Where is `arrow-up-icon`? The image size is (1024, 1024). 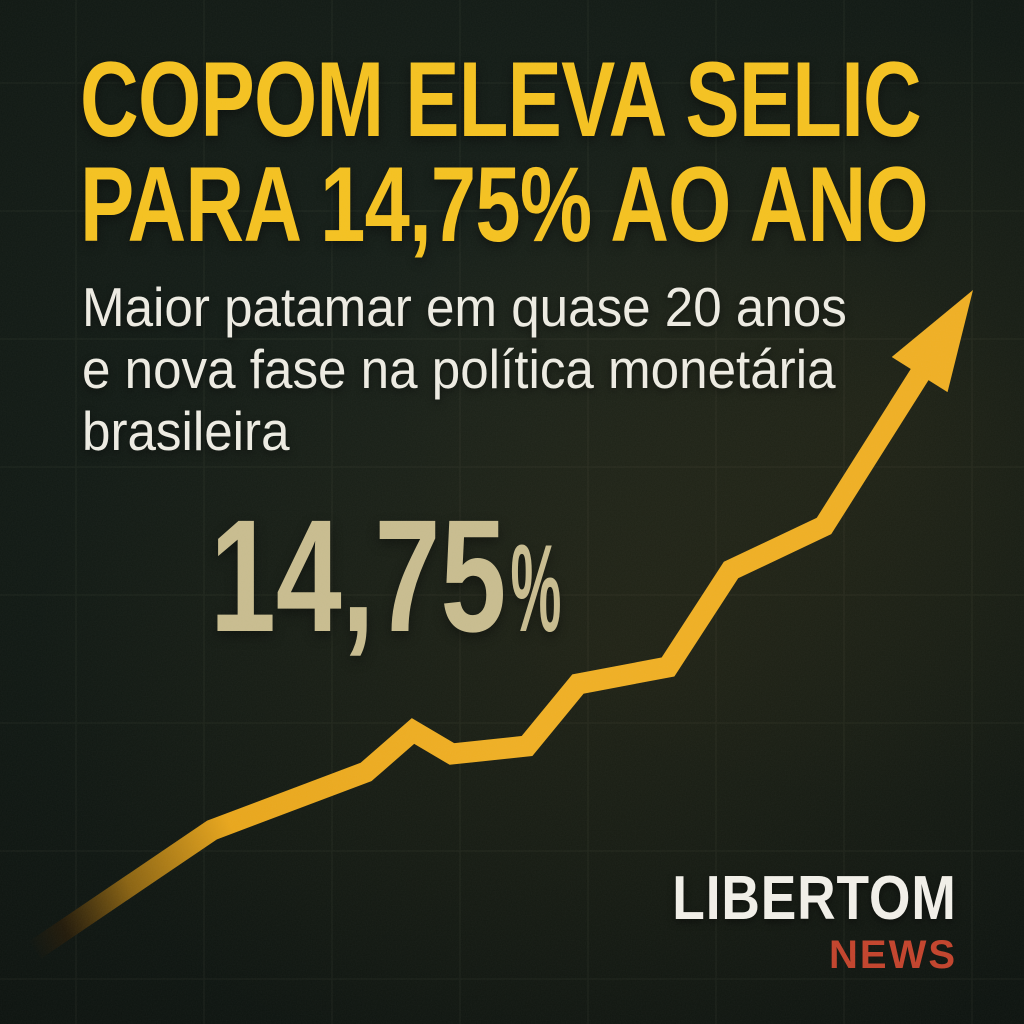
arrow-up-icon is located at coordinates (932, 341).